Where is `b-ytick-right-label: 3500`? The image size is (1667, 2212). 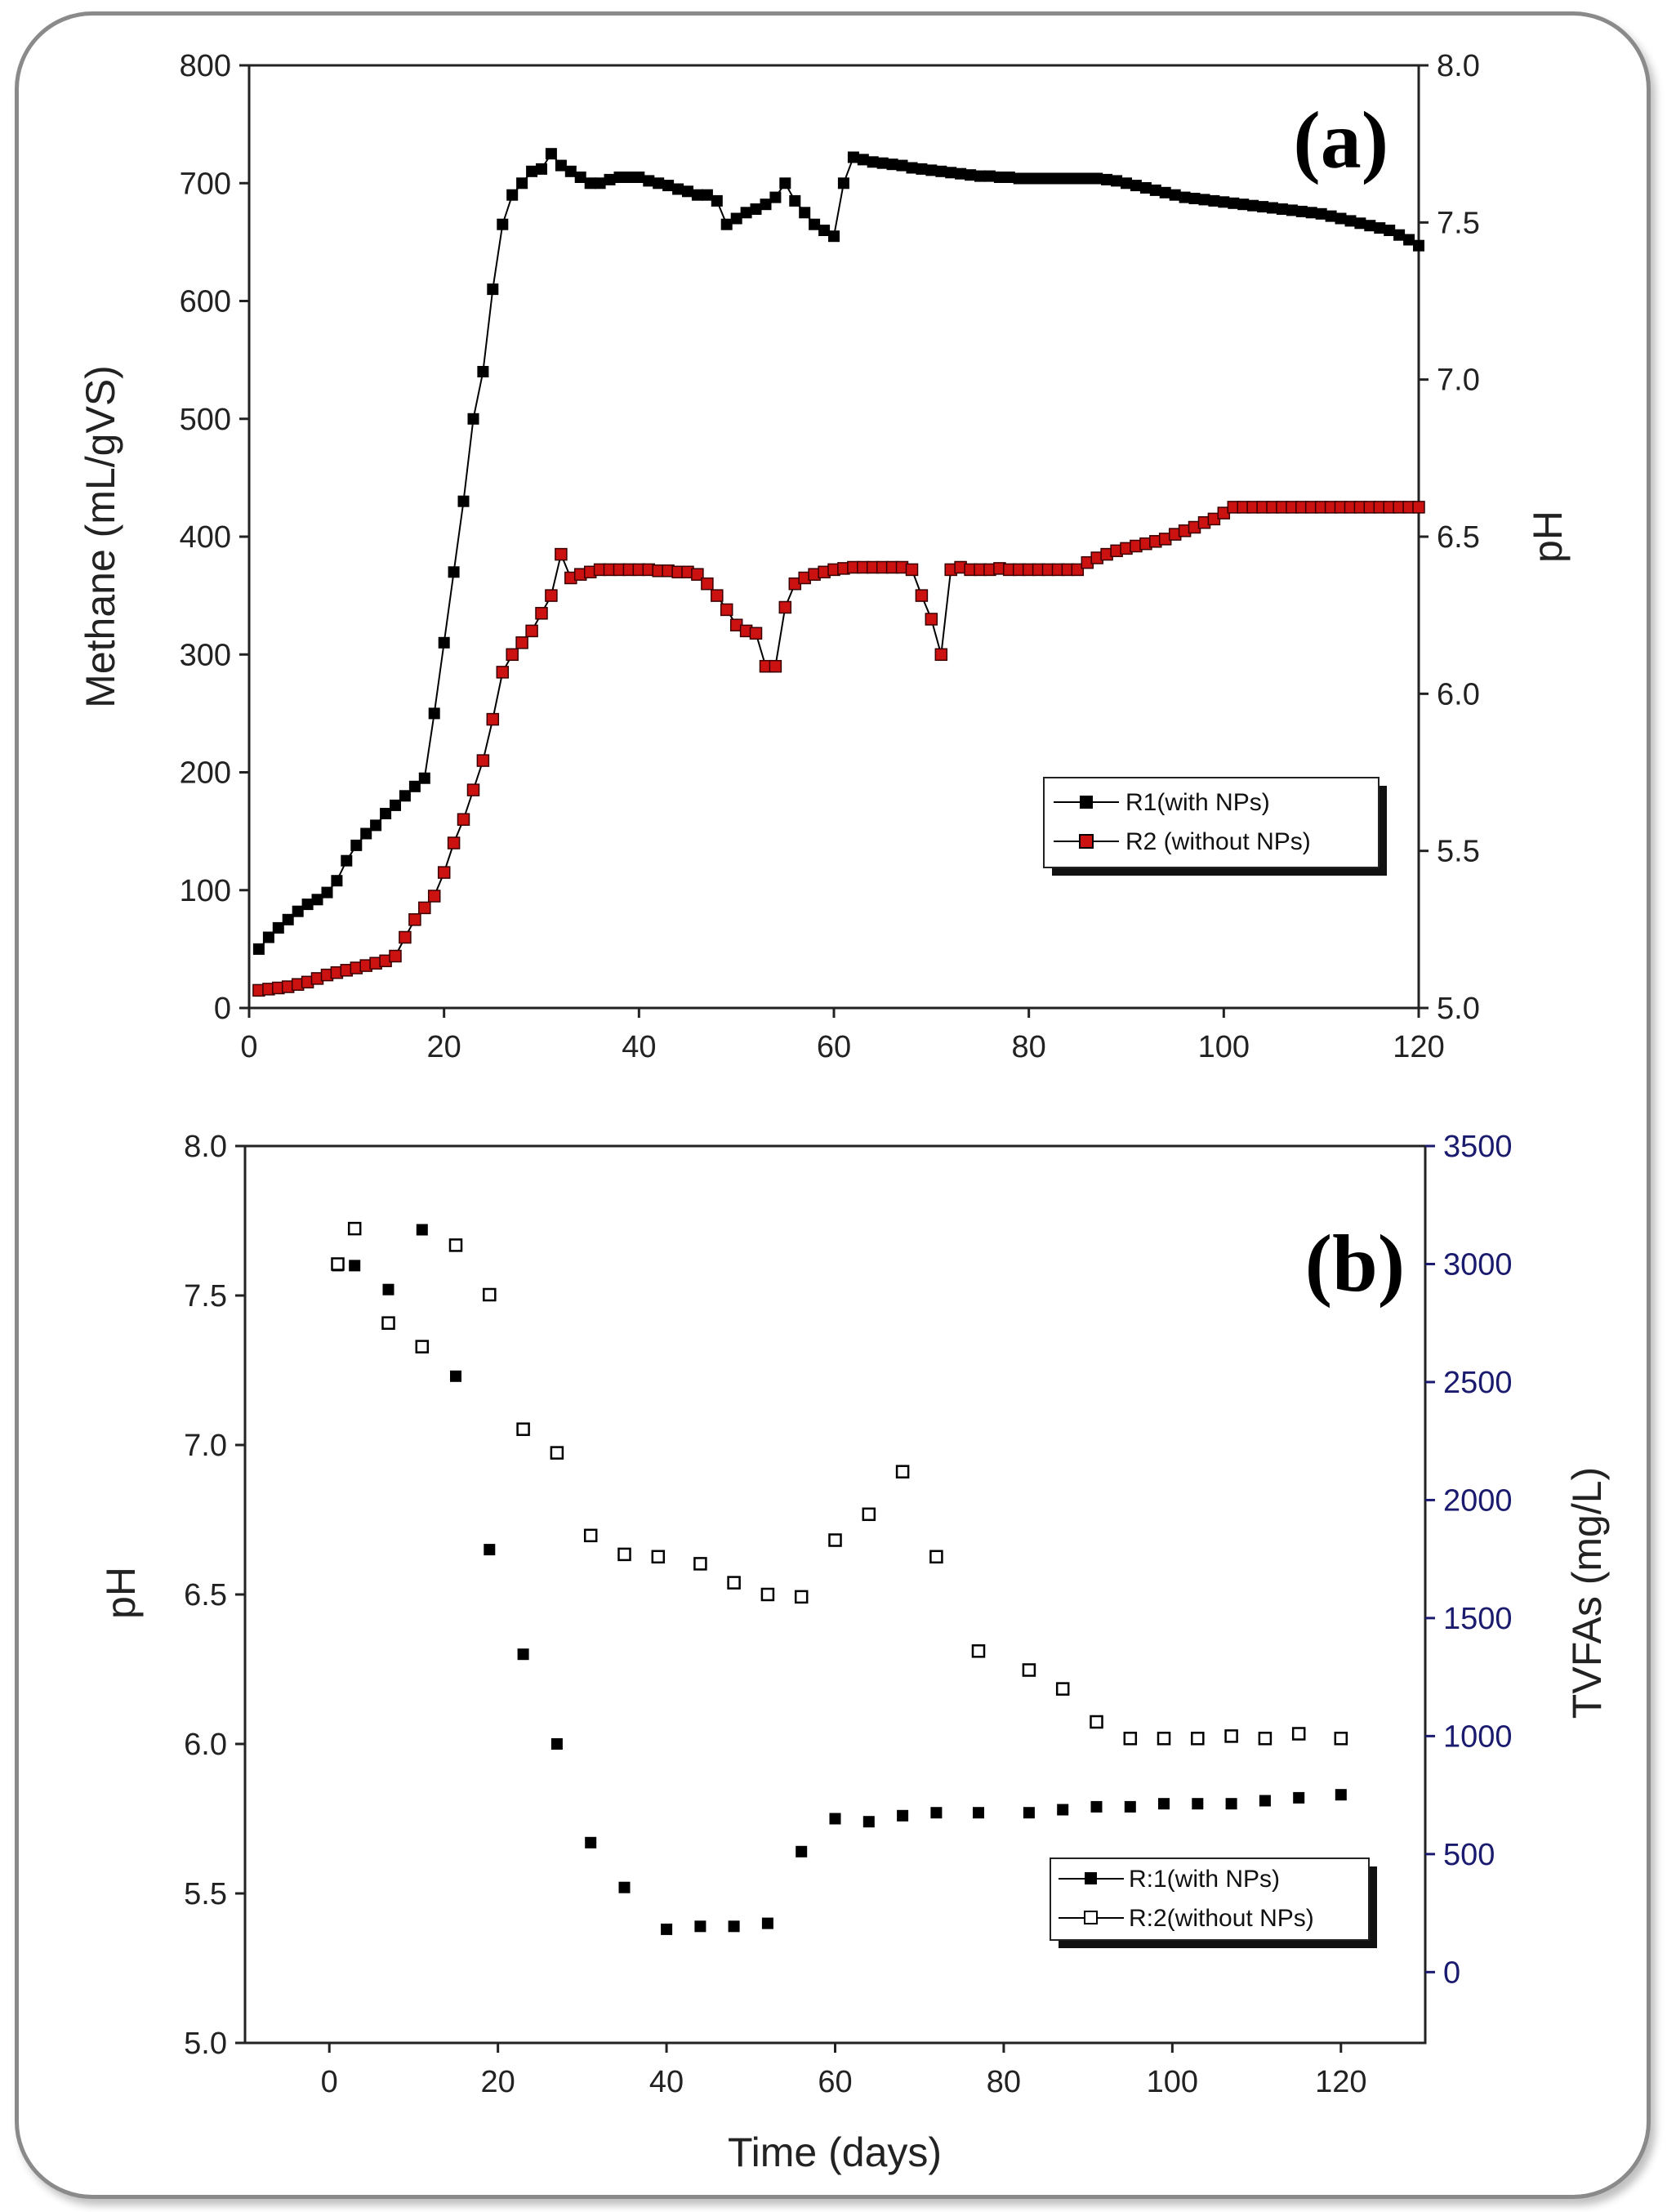 b-ytick-right-label: 3500 is located at coordinates (1478, 1147).